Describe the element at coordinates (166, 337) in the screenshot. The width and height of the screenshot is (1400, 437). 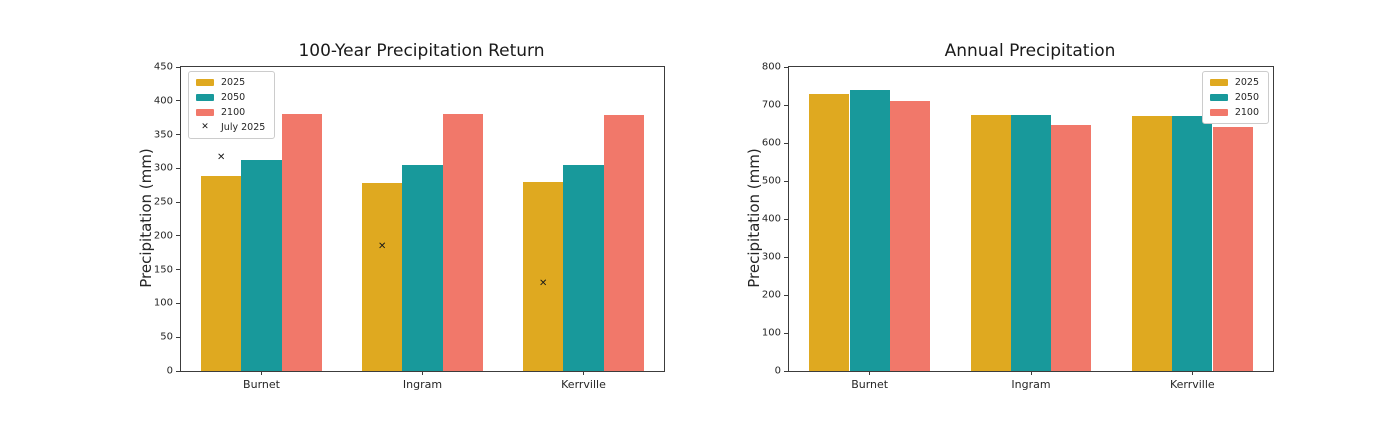
I see `y-tick-label: 50` at that location.